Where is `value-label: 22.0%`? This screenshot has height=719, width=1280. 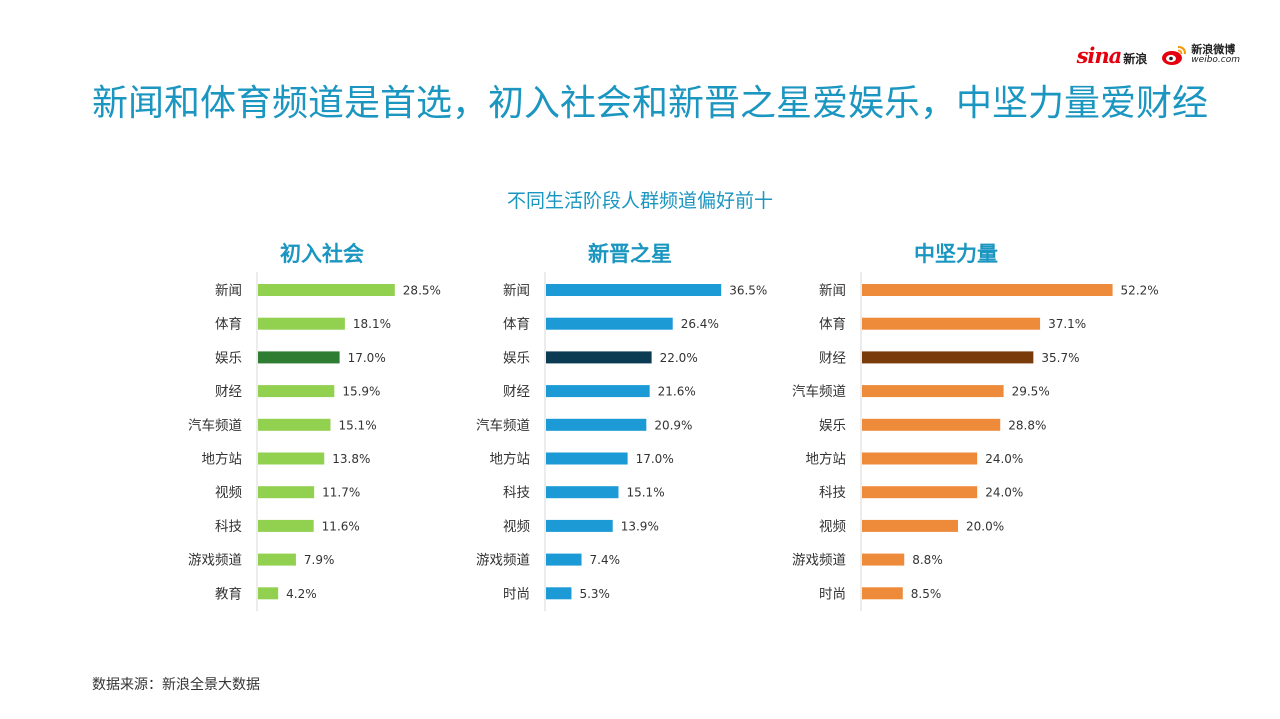 value-label: 22.0% is located at coordinates (679, 358).